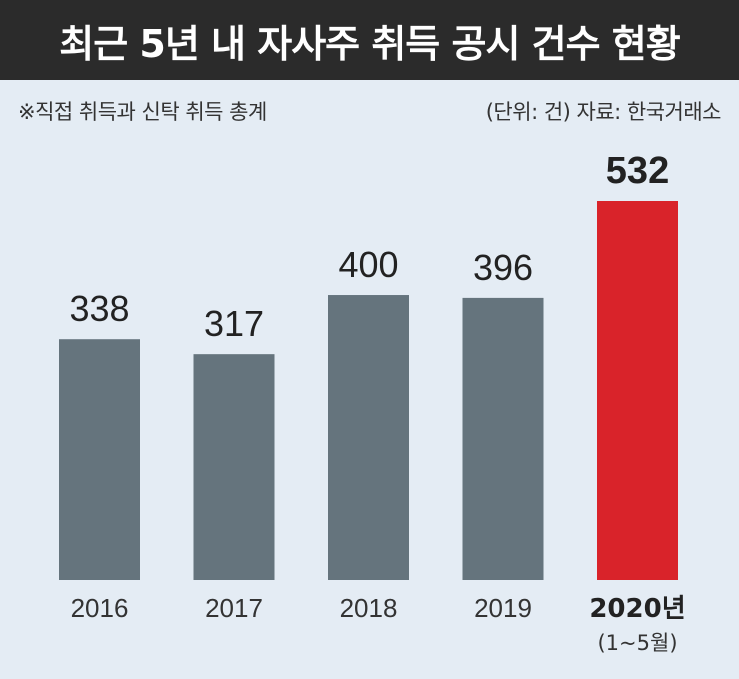  I want to click on bar-2017, so click(234, 467).